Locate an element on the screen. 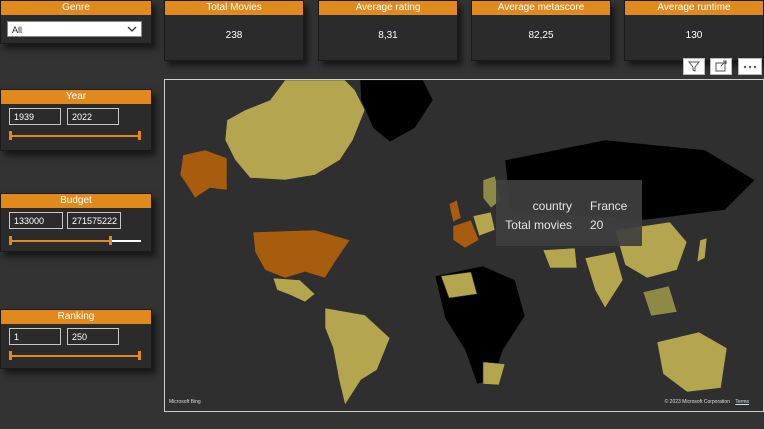 This screenshot has width=764, height=429. kpi-average-metascore: Average metascore 82,25 is located at coordinates (541, 30).